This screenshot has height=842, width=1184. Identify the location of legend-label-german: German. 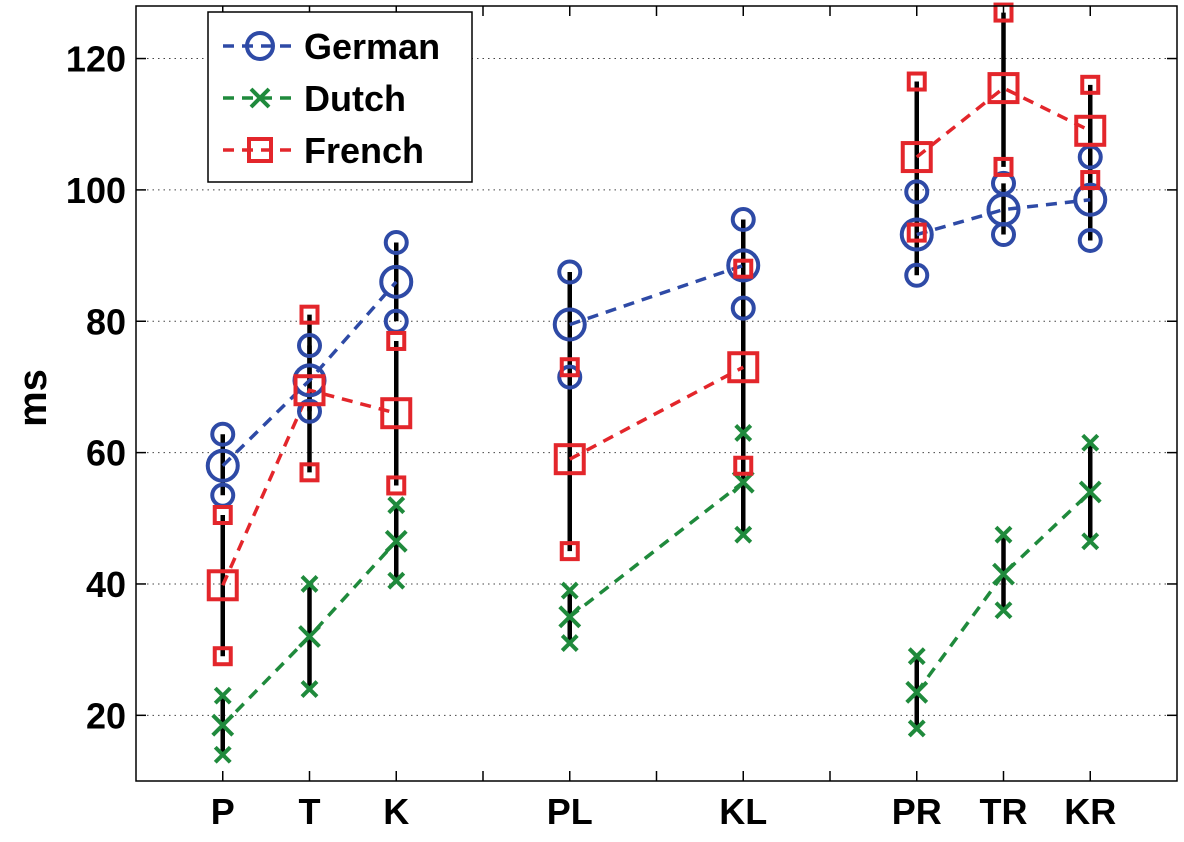
(372, 46).